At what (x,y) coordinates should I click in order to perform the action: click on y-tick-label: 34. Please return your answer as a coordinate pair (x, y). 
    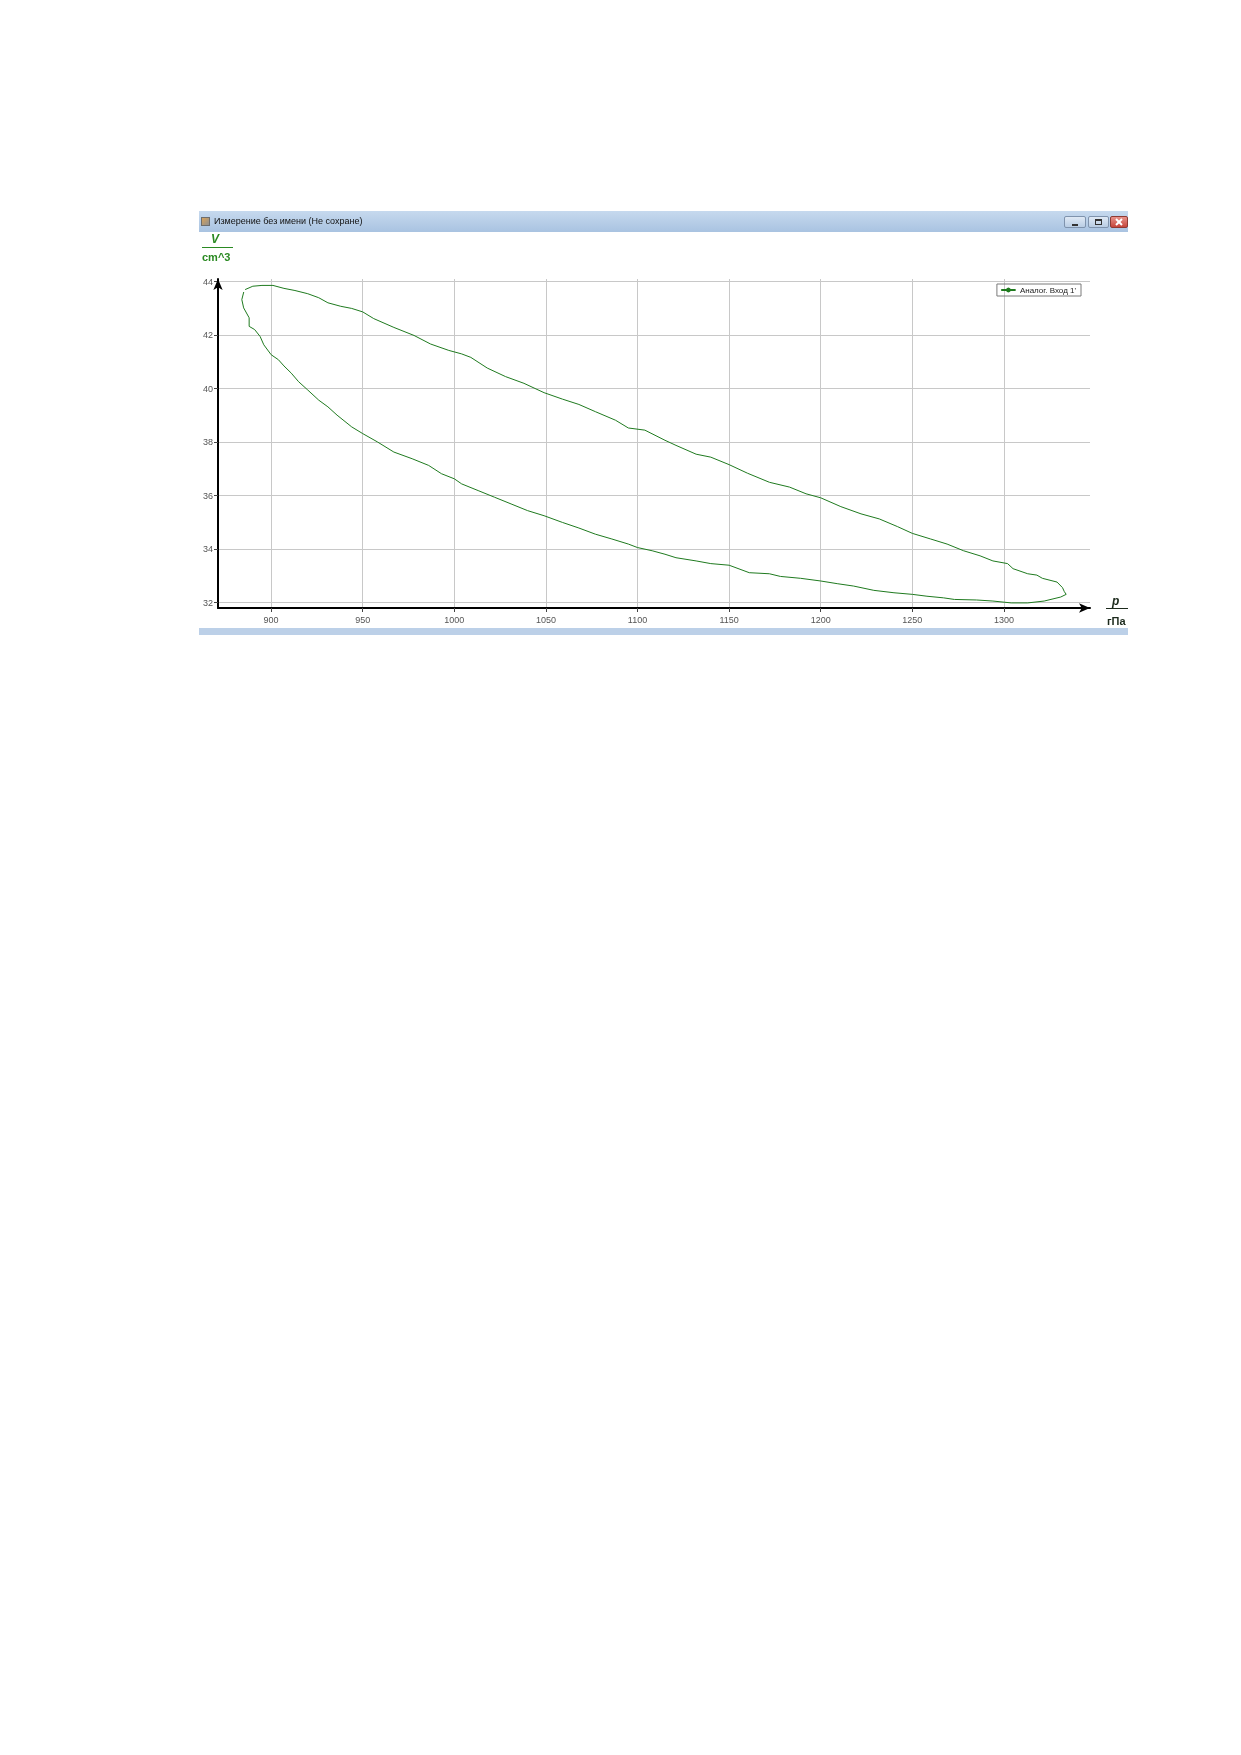
    Looking at the image, I should click on (207, 549).